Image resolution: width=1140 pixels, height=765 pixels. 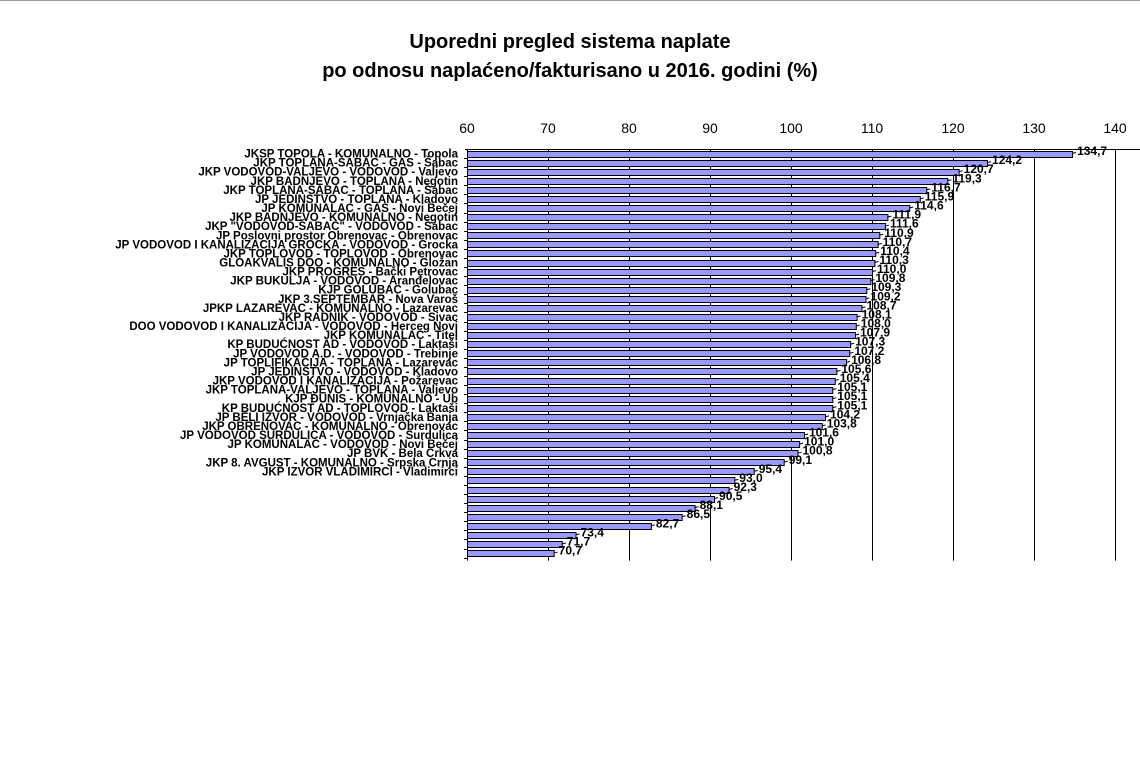 I want to click on value-label: 88,1, so click(x=712, y=505).